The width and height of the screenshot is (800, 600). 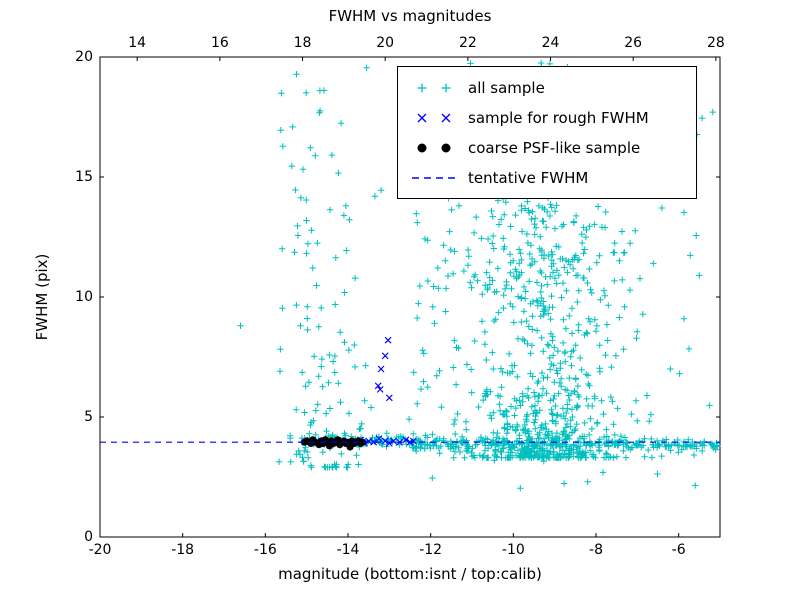 What do you see at coordinates (547, 87) in the screenshot?
I see `legend-entry-plus: all sample` at bounding box center [547, 87].